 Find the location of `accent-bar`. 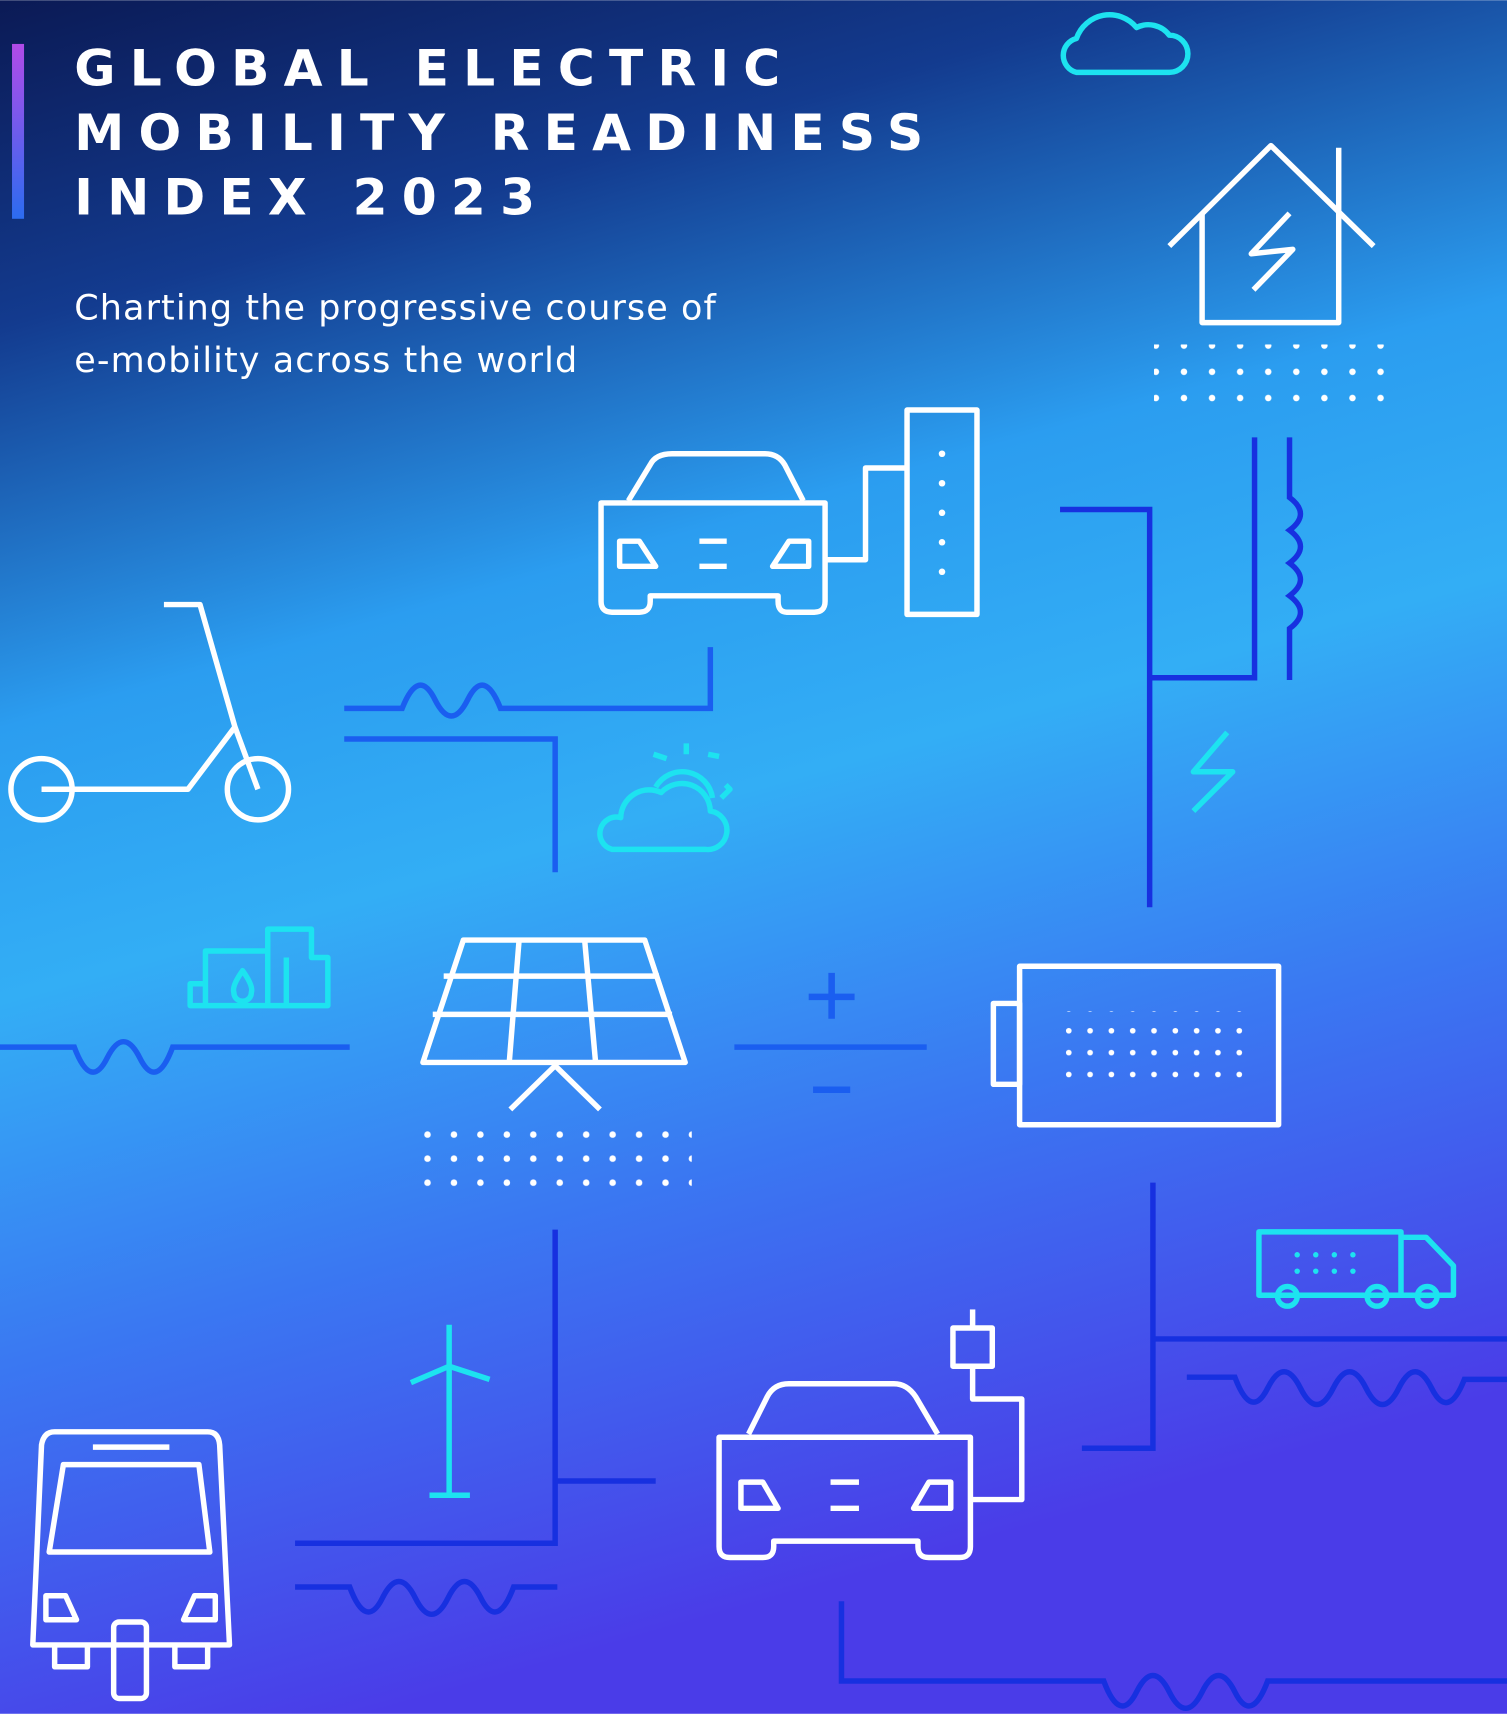

accent-bar is located at coordinates (18, 131).